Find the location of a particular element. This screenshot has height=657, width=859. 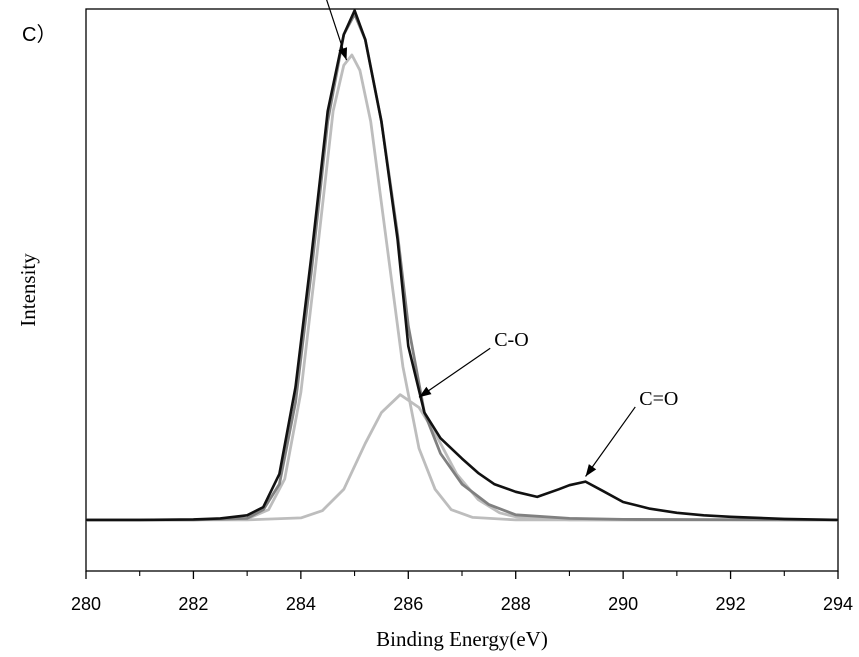

x-tick-label: 282 is located at coordinates (193, 604).